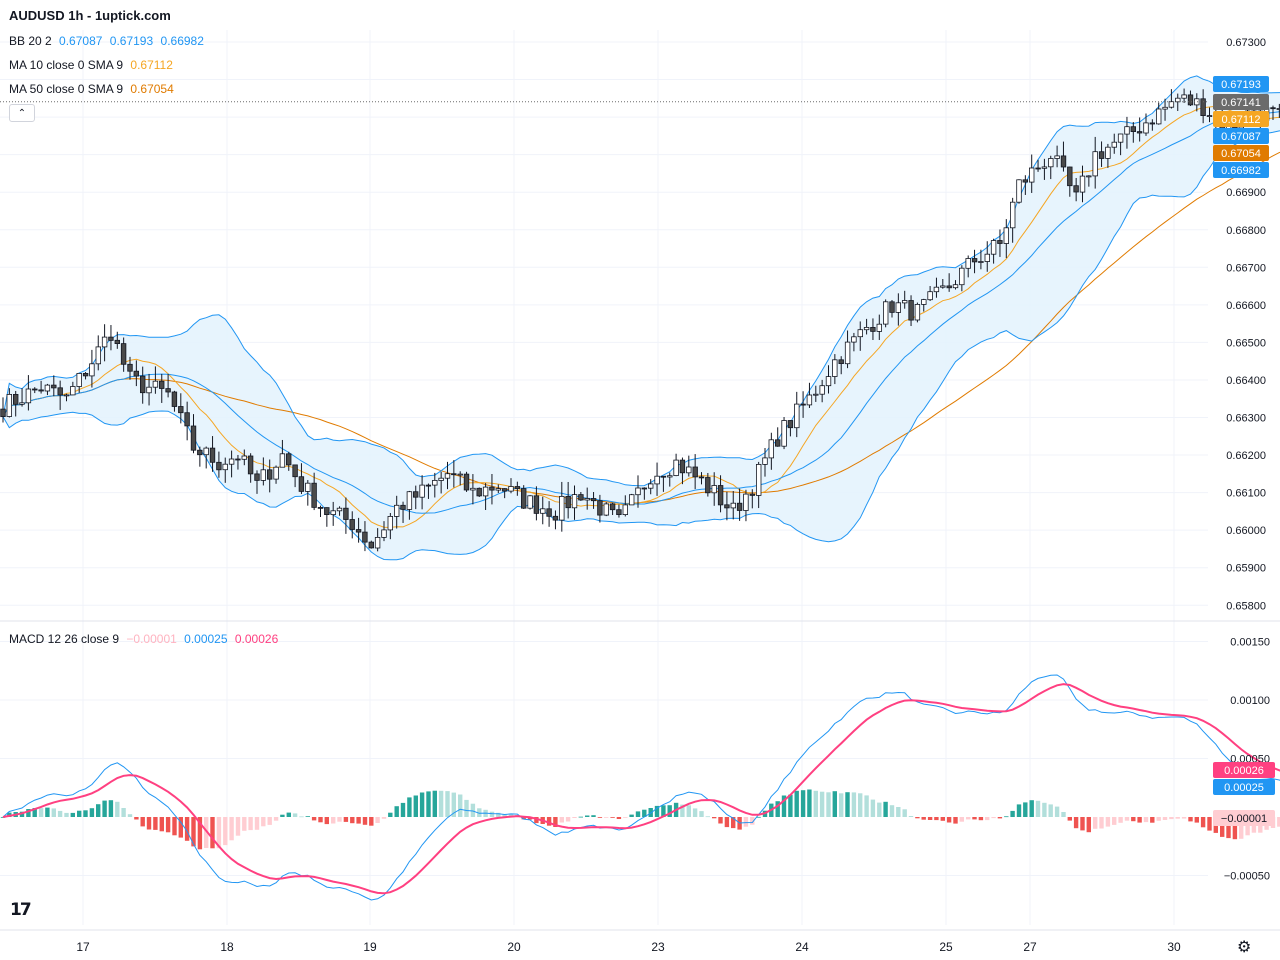 The image size is (1280, 960). What do you see at coordinates (93, 65) in the screenshot?
I see `ma10-legend: MA 10 close 0 SMA 9 0.67112` at bounding box center [93, 65].